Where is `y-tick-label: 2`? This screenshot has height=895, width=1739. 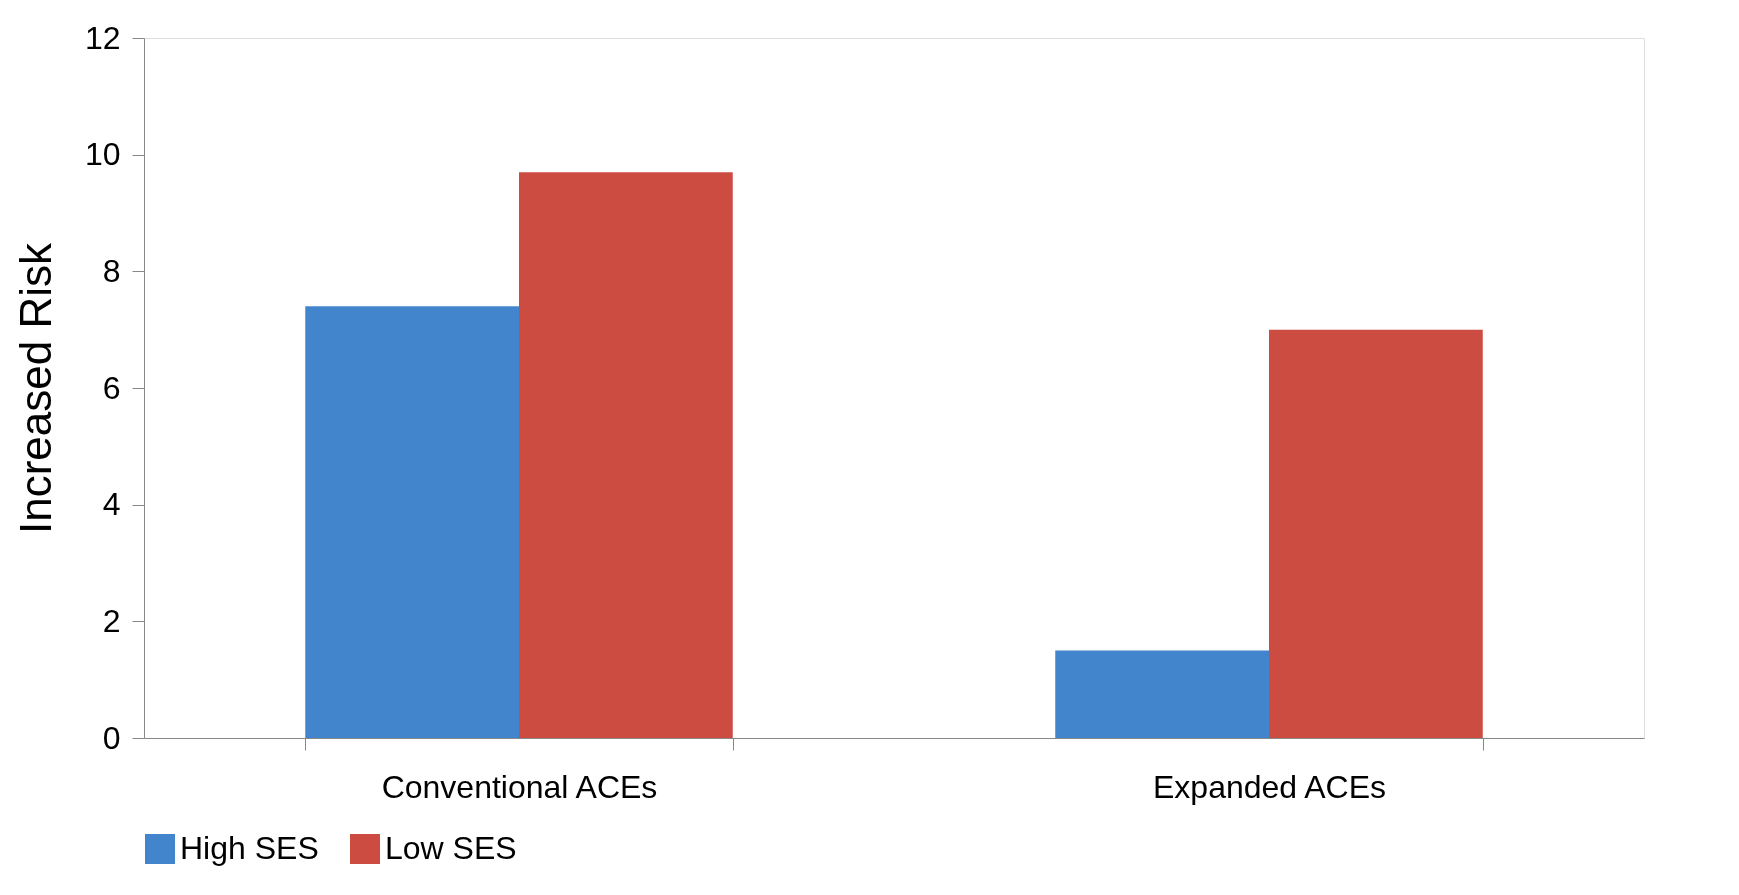 y-tick-label: 2 is located at coordinates (111, 620).